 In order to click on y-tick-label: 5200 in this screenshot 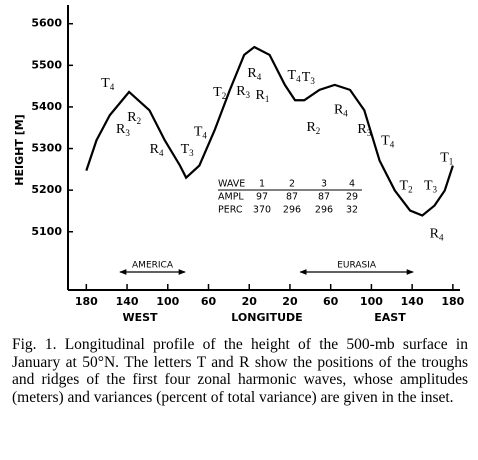, I will do `click(46, 189)`.